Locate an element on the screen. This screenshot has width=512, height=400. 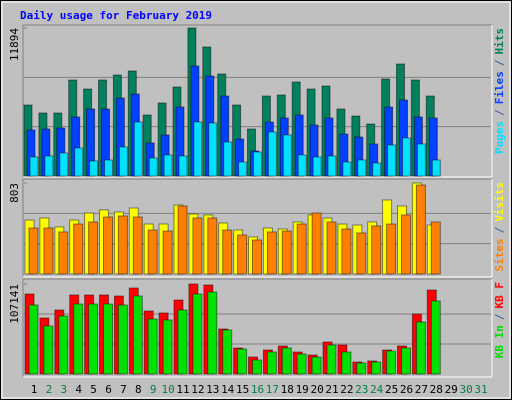
x-tick-label: 3 is located at coordinates (63, 389).